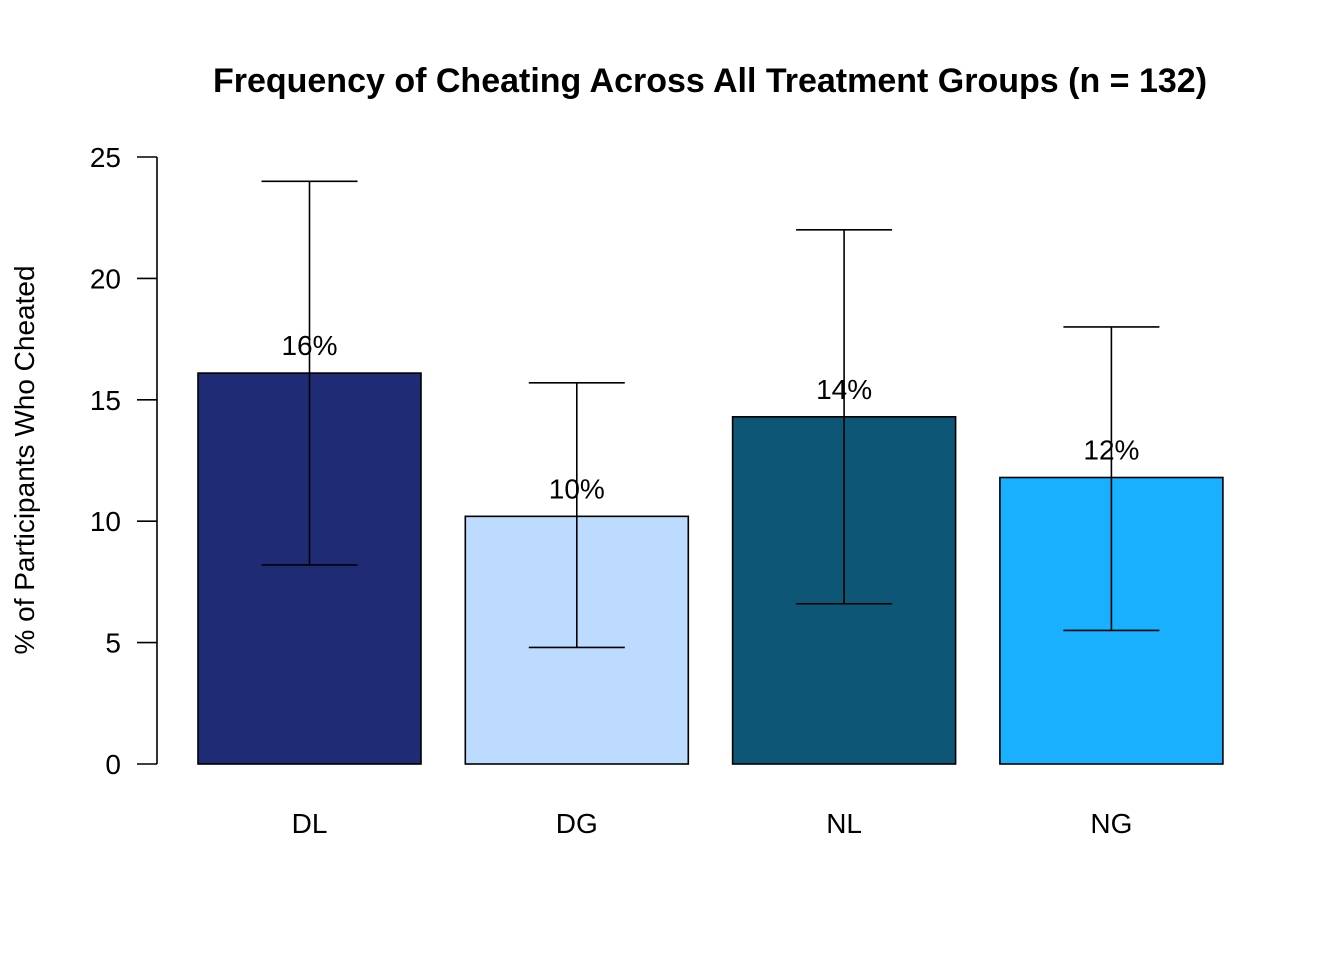  I want to click on x-tick-label-nl: NL, so click(844, 823).